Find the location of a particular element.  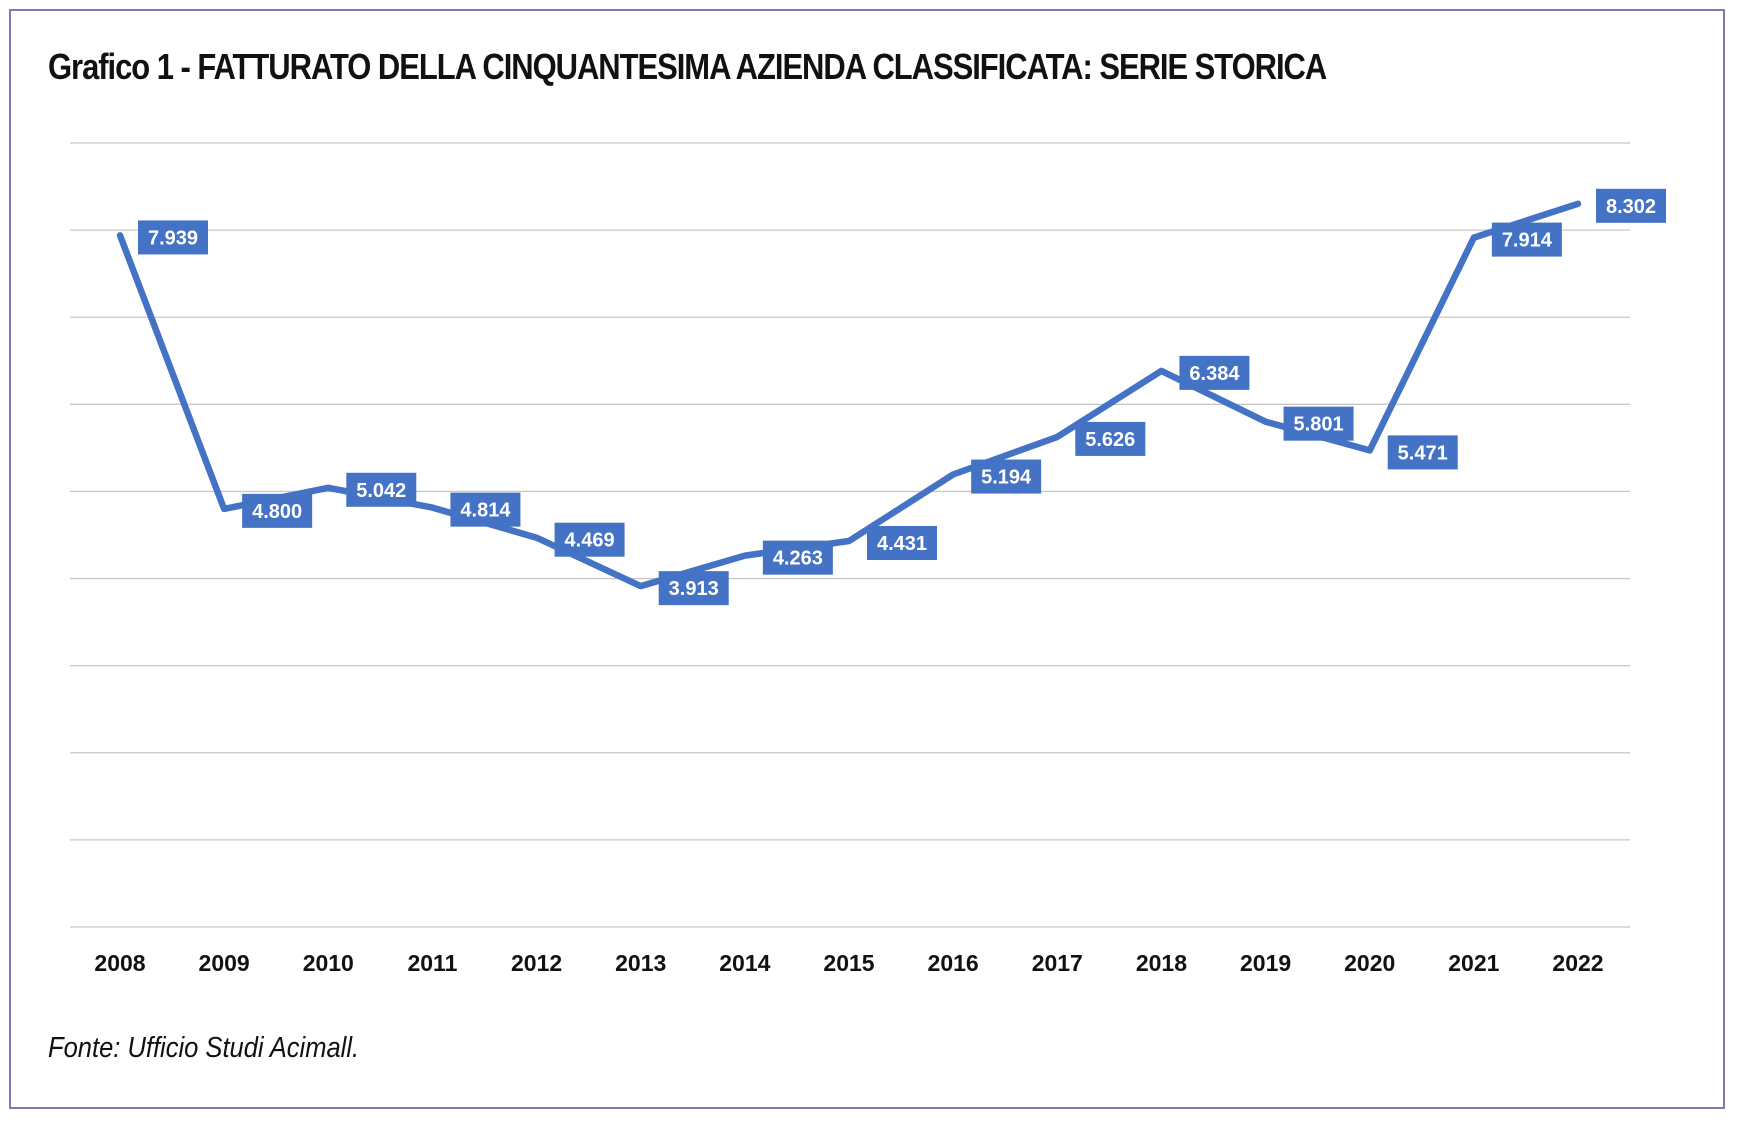

data-label-text: 4.263 is located at coordinates (798, 559).